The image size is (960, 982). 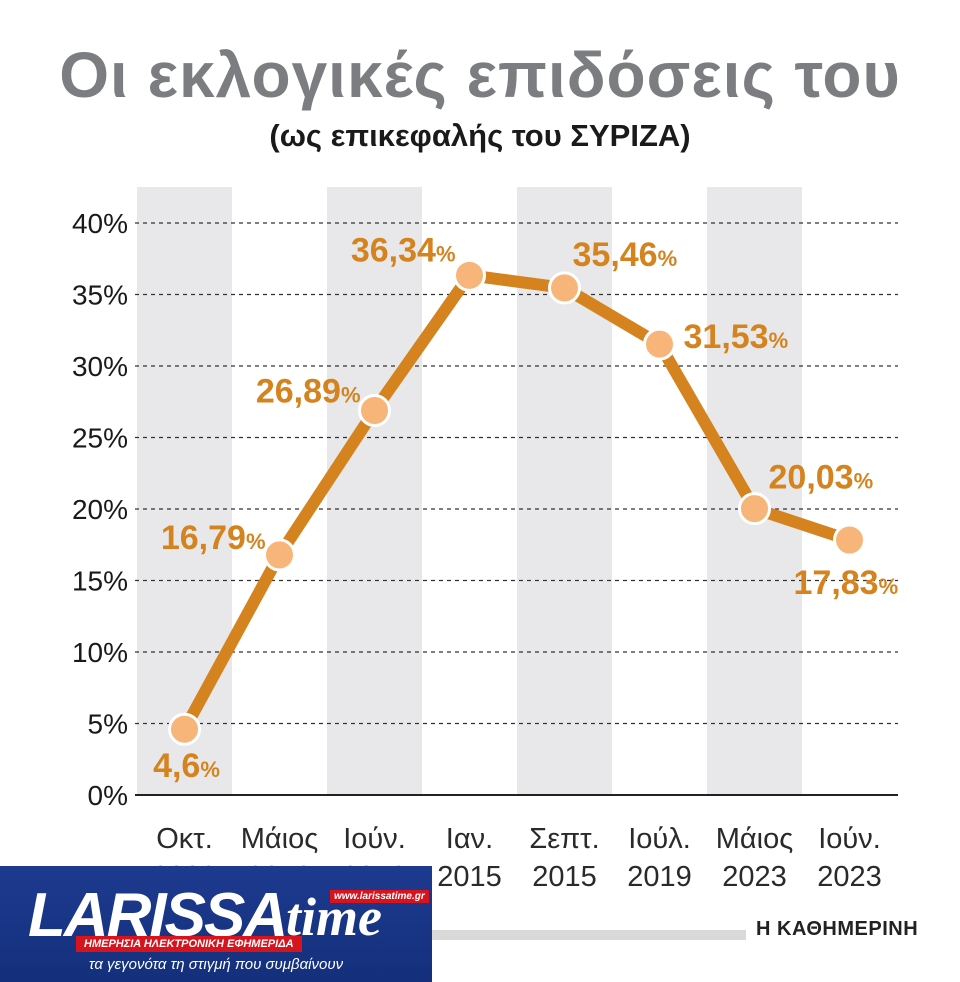 I want to click on x-tick-label: 2019, so click(x=659, y=877).